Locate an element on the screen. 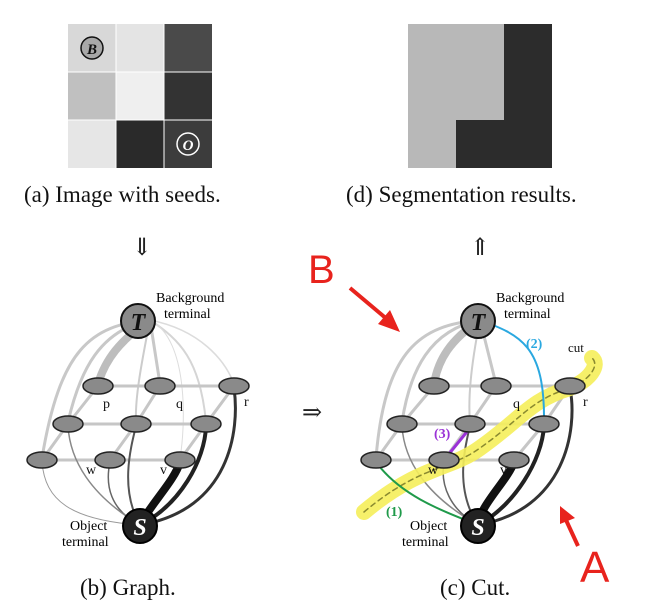 This screenshot has width=648, height=613. caption-c: (c) Cut. is located at coordinates (475, 587).